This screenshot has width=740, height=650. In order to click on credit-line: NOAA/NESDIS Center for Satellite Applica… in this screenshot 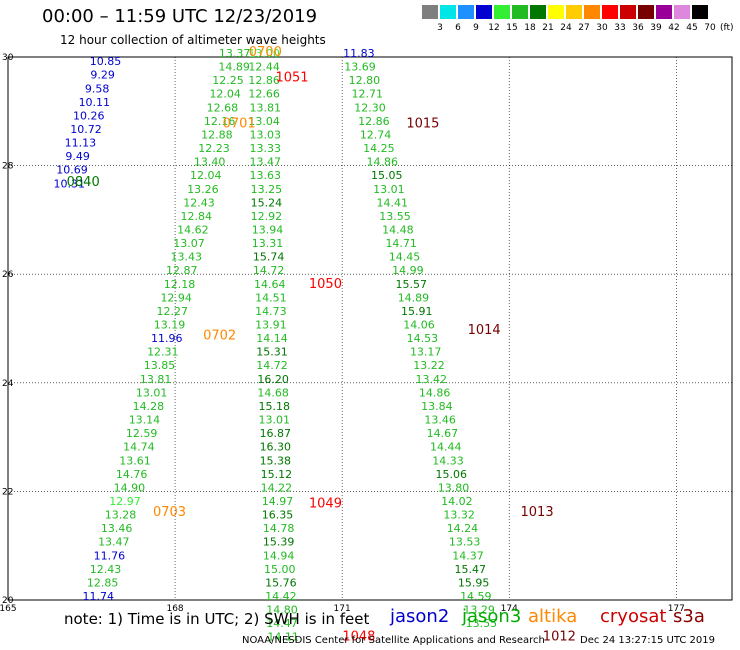, I will do `click(393, 640)`.